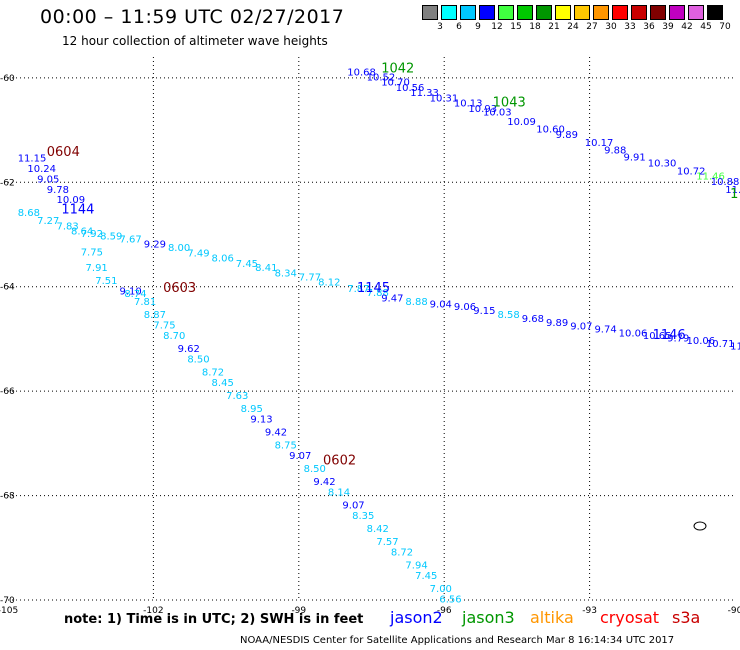  What do you see at coordinates (252, 409) in the screenshot?
I see `swh-value: 8.95` at bounding box center [252, 409].